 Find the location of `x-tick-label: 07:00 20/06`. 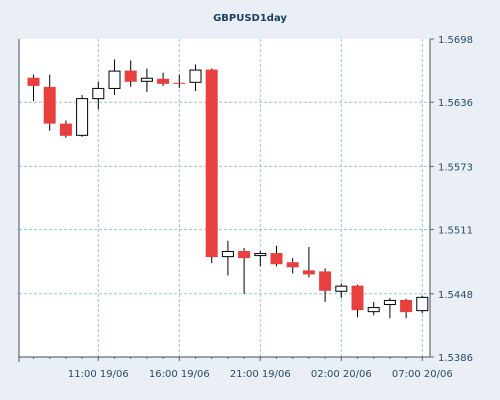

x-tick-label: 07:00 20/06 is located at coordinates (422, 374).